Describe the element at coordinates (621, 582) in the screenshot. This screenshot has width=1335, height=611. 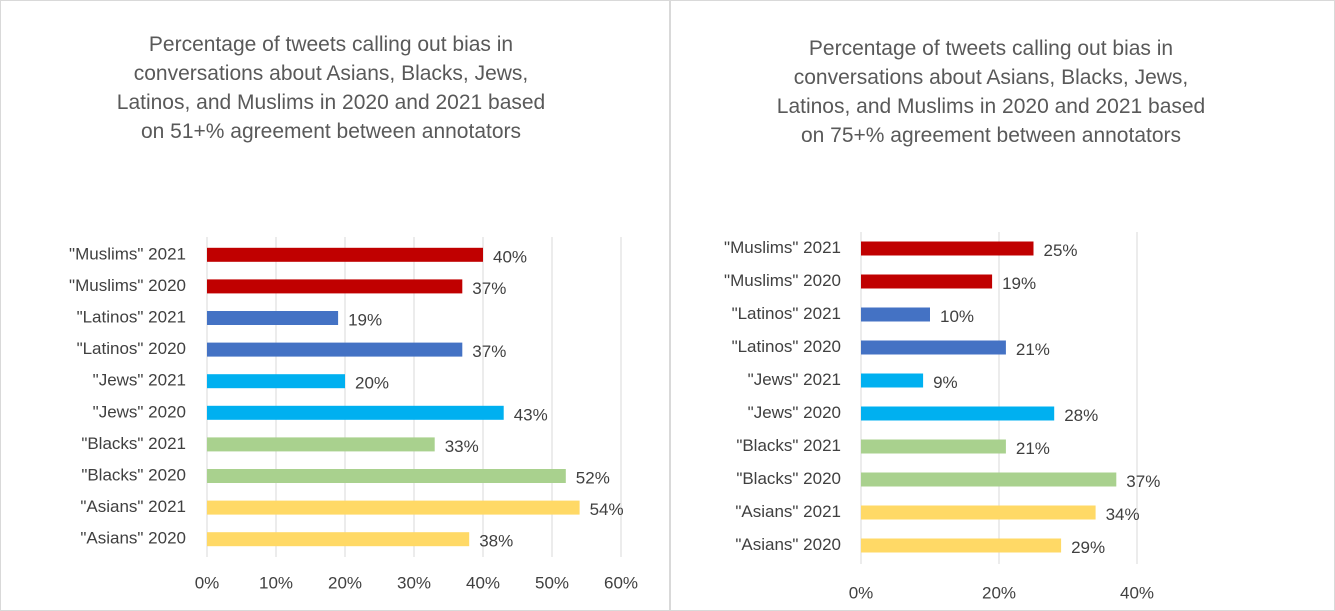
I see `x-tick-label: 60%` at that location.